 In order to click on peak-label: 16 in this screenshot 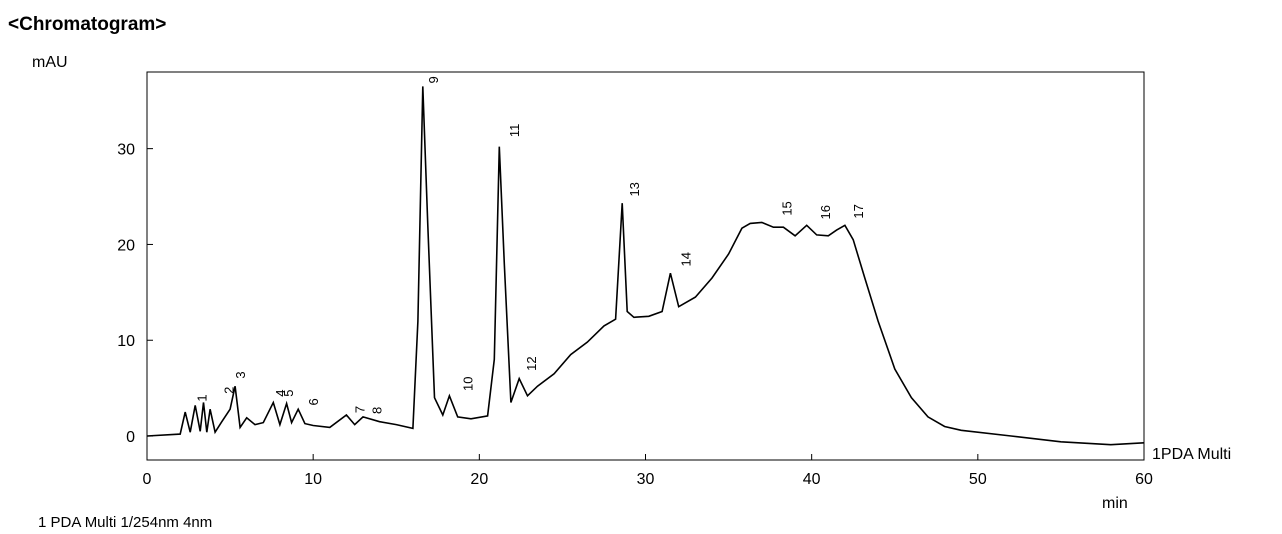, I will do `click(825, 212)`.